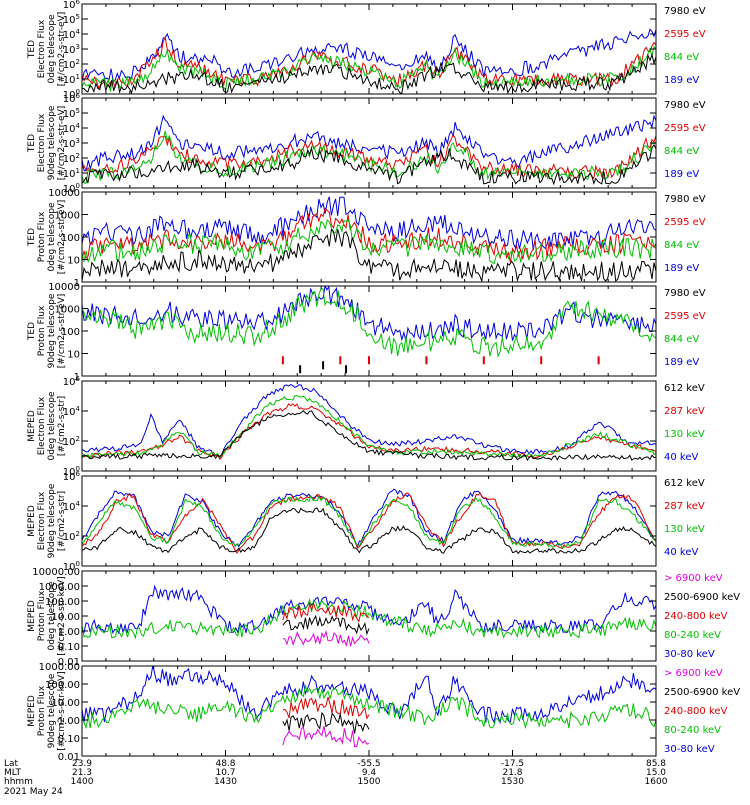 The width and height of the screenshot is (750, 805). What do you see at coordinates (681, 245) in the screenshot?
I see `legend-entry: 844 eV` at bounding box center [681, 245].